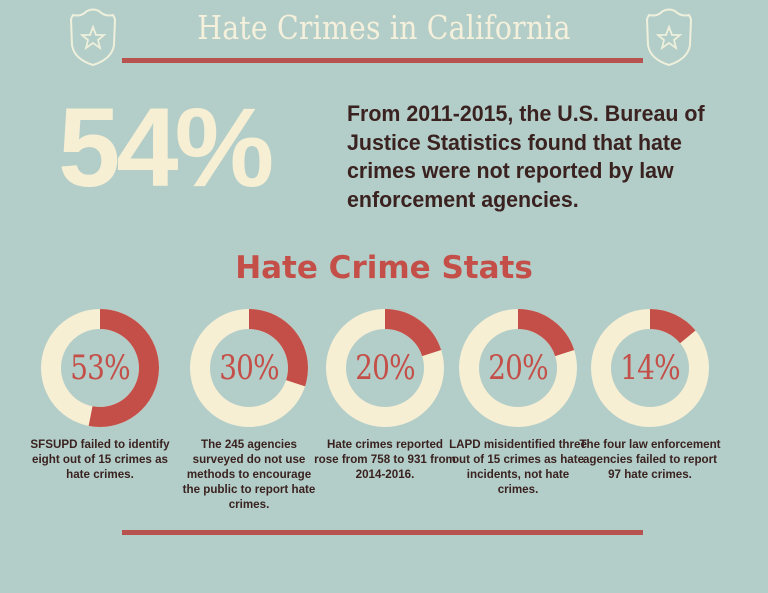 The image size is (768, 593). I want to click on donut-chart: 30%, so click(249, 368).